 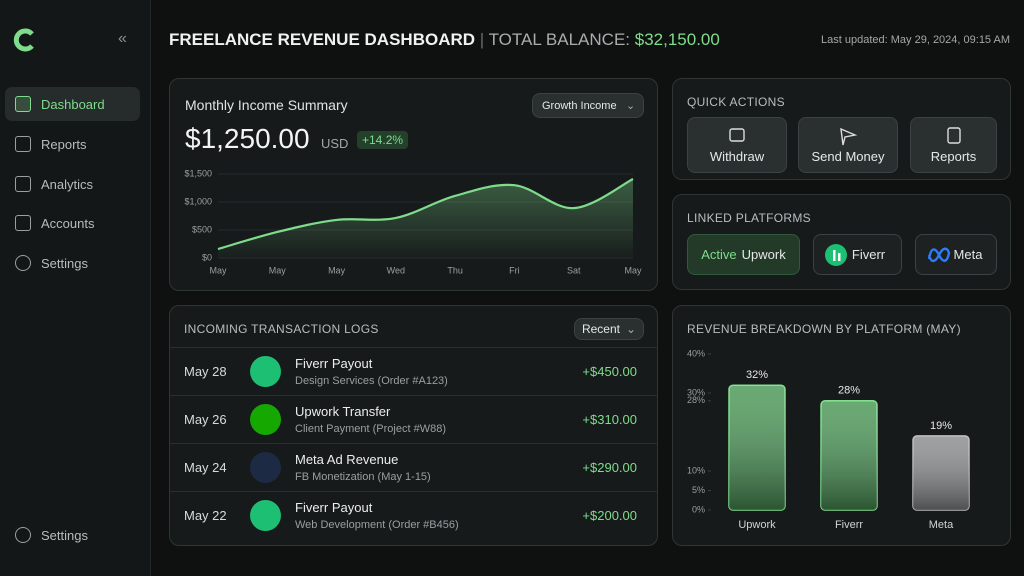 I want to click on tx-date: May 22, so click(x=205, y=515).